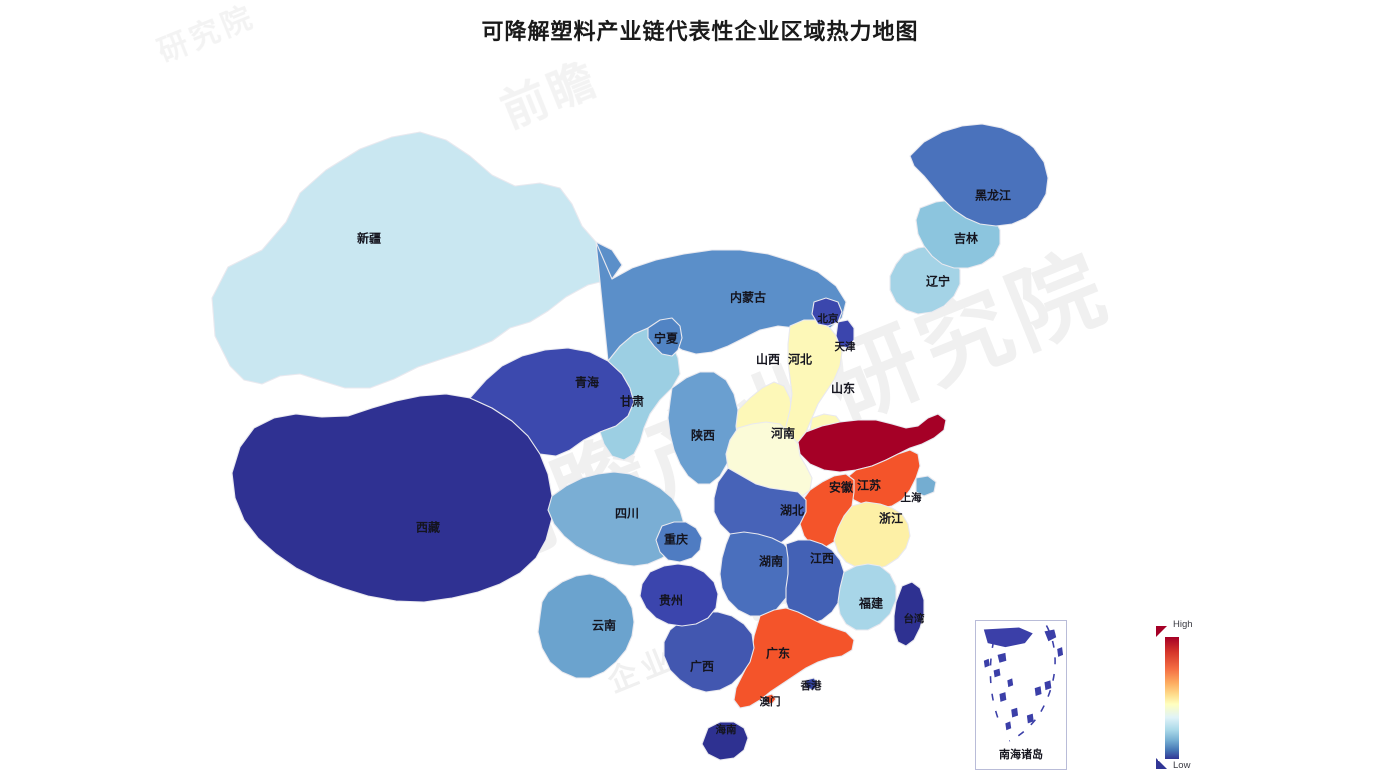 This screenshot has height=782, width=1400. I want to click on province-label-江西: 江西, so click(822, 558).